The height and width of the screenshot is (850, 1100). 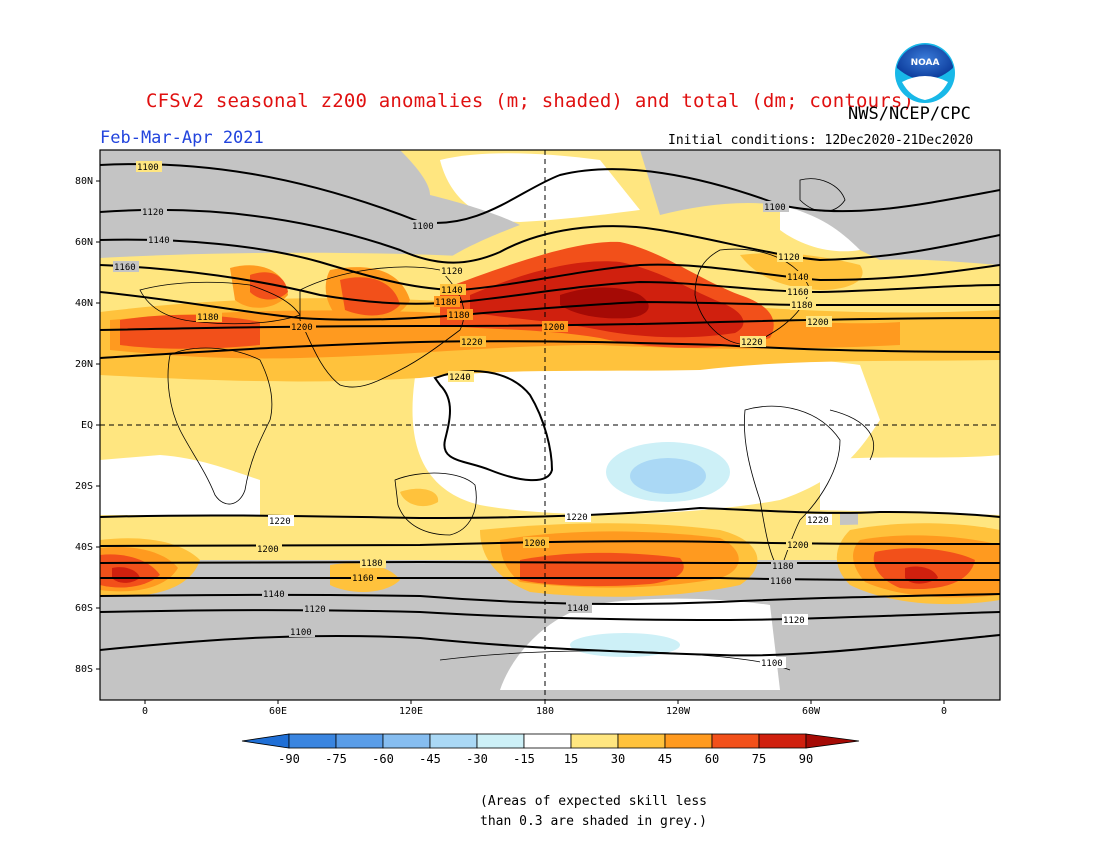 I want to click on colorbar, so click(x=550, y=741).